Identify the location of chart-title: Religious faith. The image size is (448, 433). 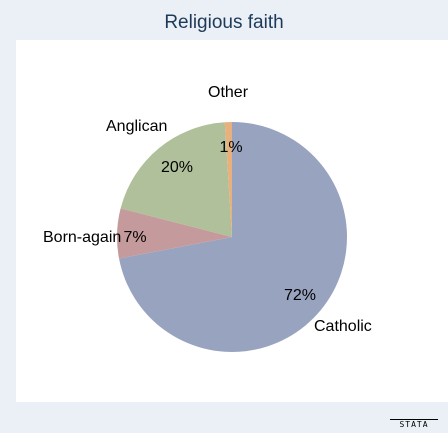
(224, 22).